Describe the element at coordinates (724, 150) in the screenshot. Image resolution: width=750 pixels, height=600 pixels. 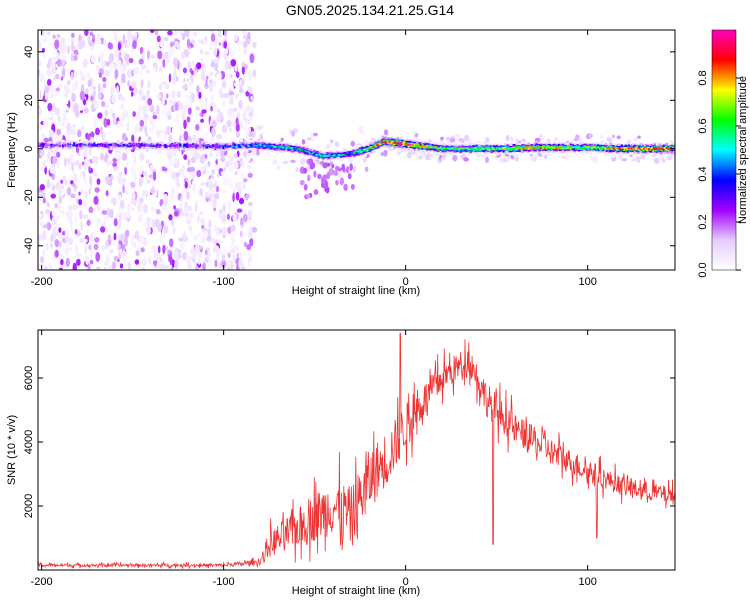
I see `colorbar-gradient` at that location.